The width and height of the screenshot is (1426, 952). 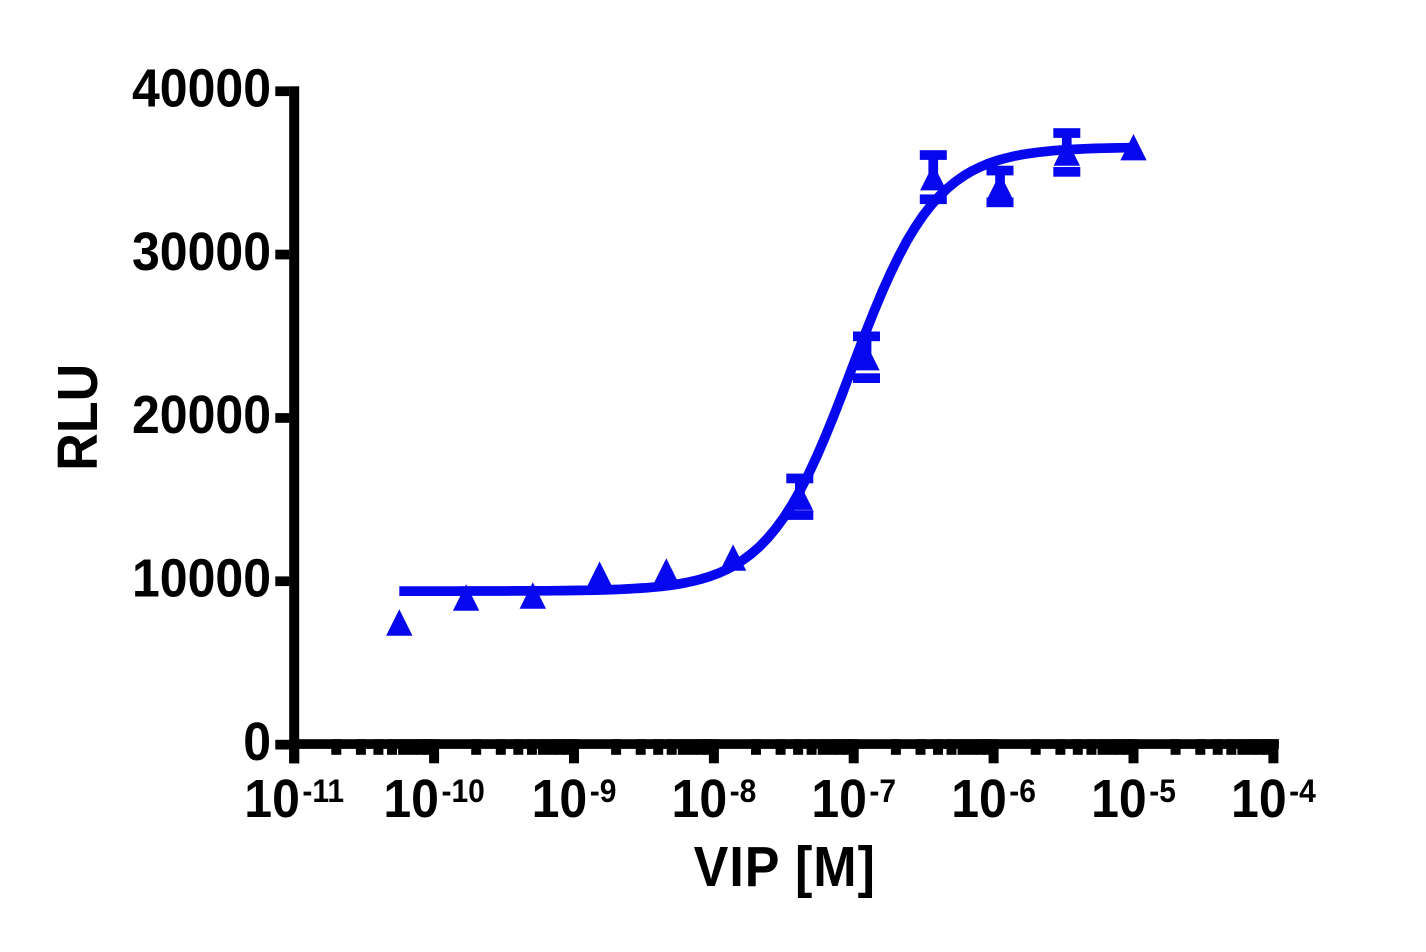 I want to click on svg-text: VIP [M], so click(x=785, y=867).